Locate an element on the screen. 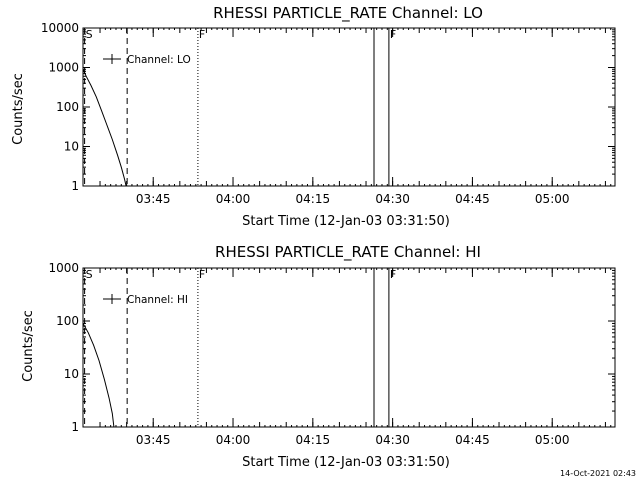 This screenshot has height=480, width=640. legend-label: Channel: LO is located at coordinates (159, 60).